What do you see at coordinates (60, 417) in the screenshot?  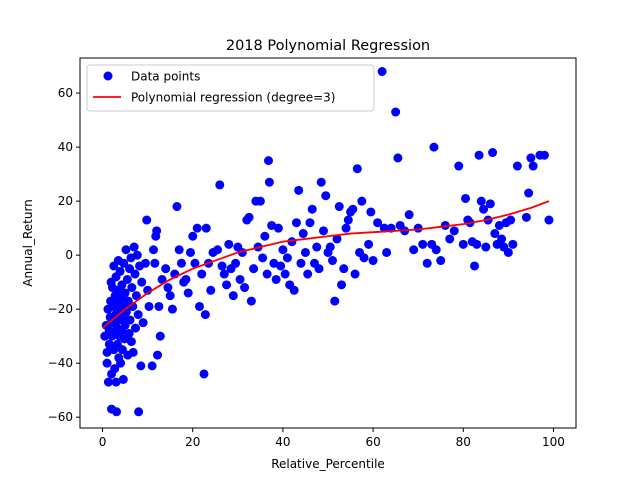 I see `y-tick-label: −60` at bounding box center [60, 417].